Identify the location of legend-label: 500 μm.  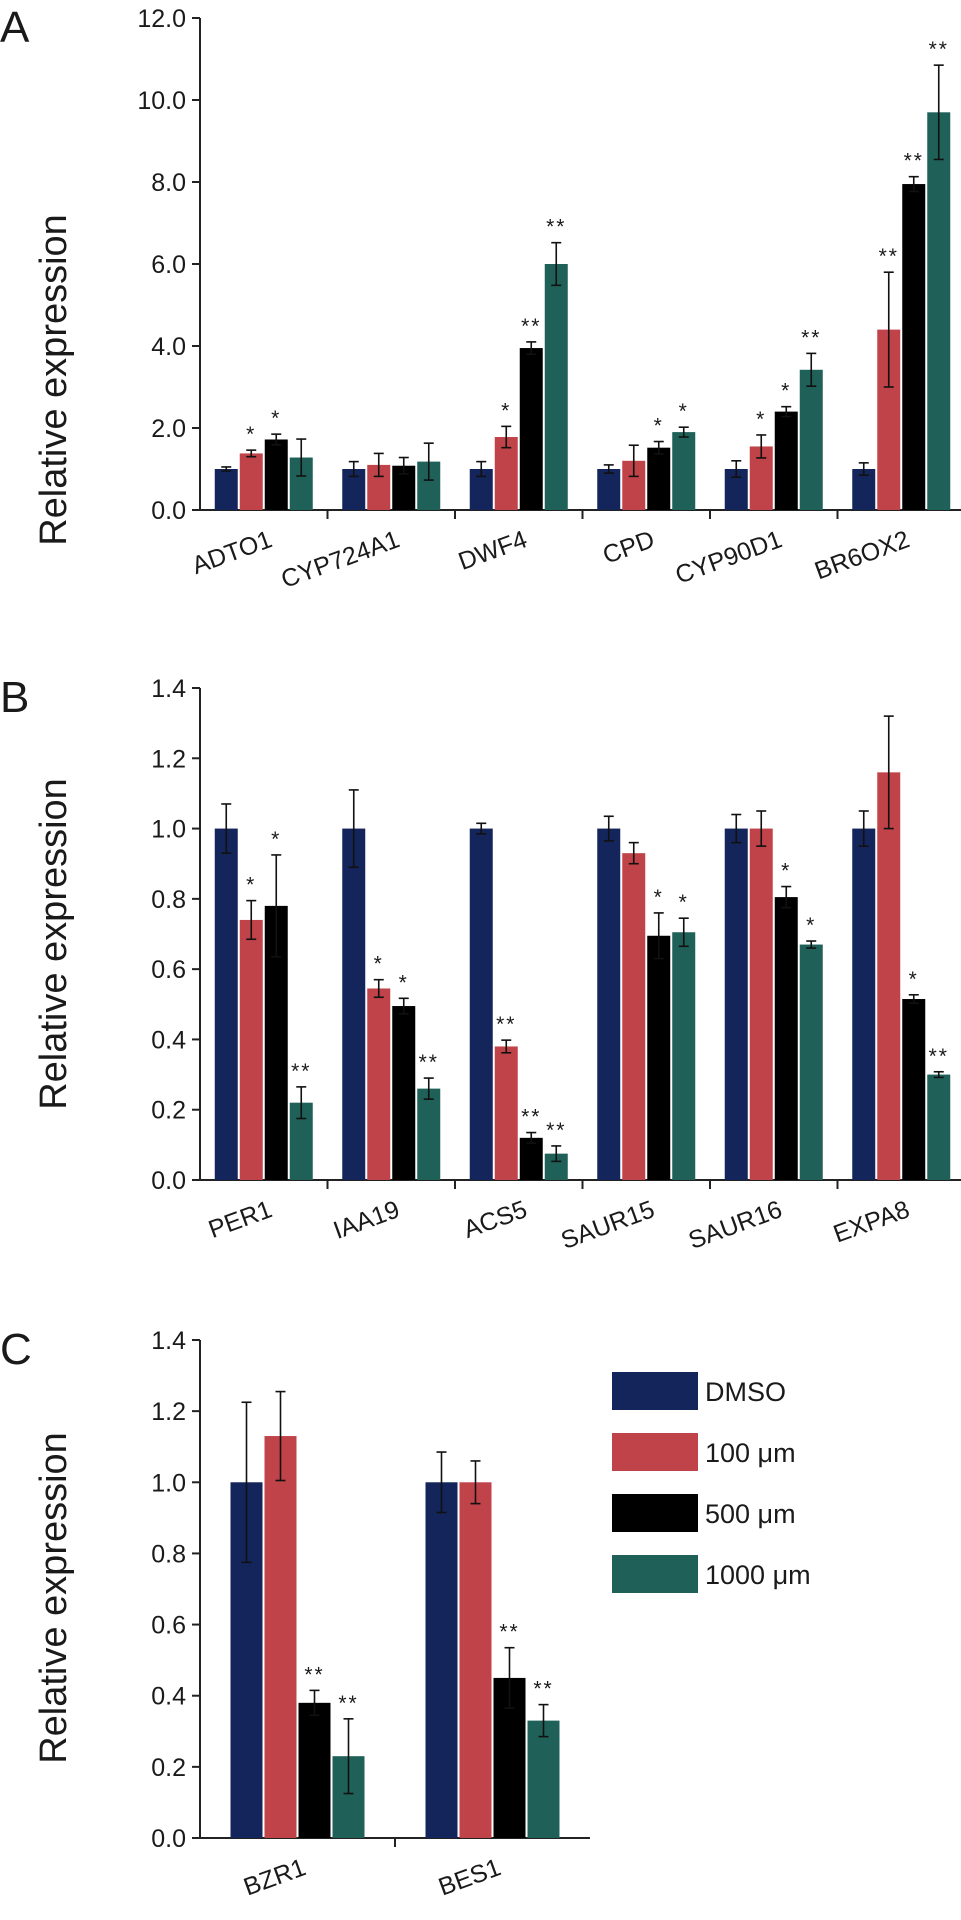
(750, 1514).